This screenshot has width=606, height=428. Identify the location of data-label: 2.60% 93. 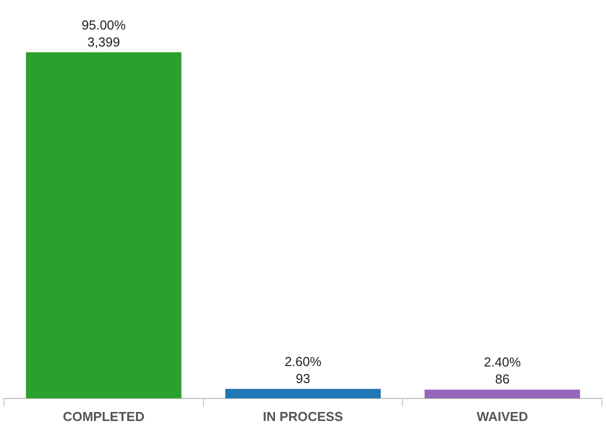
(303, 370).